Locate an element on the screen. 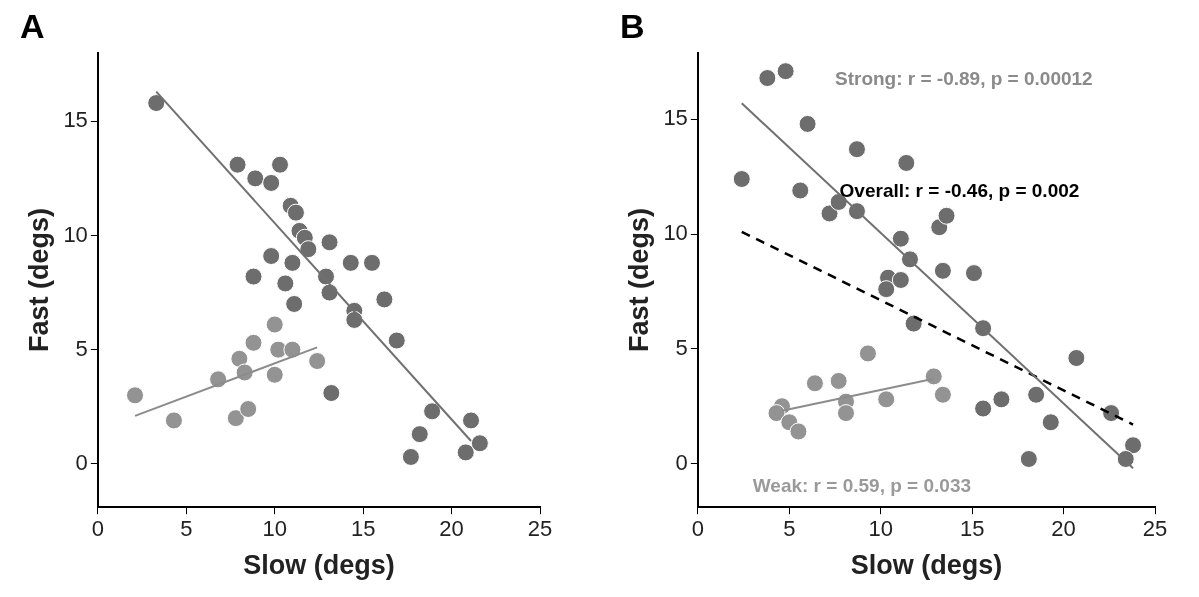 The image size is (1199, 597). annotation: Strong: r = -0.89, p = 0.00012 is located at coordinates (964, 79).